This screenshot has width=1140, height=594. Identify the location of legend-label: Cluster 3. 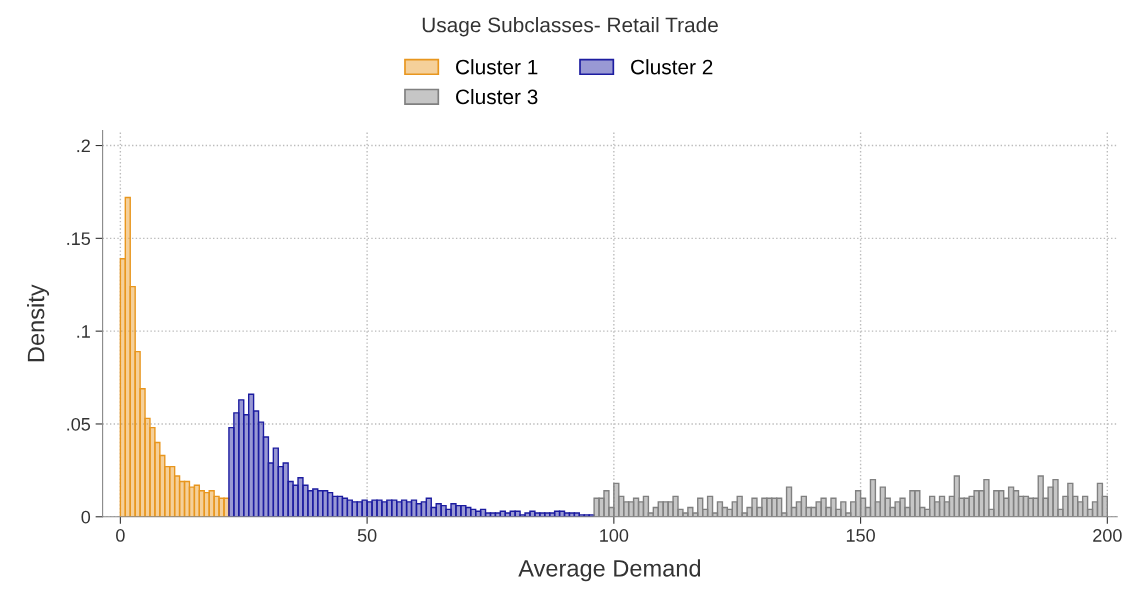
(497, 96).